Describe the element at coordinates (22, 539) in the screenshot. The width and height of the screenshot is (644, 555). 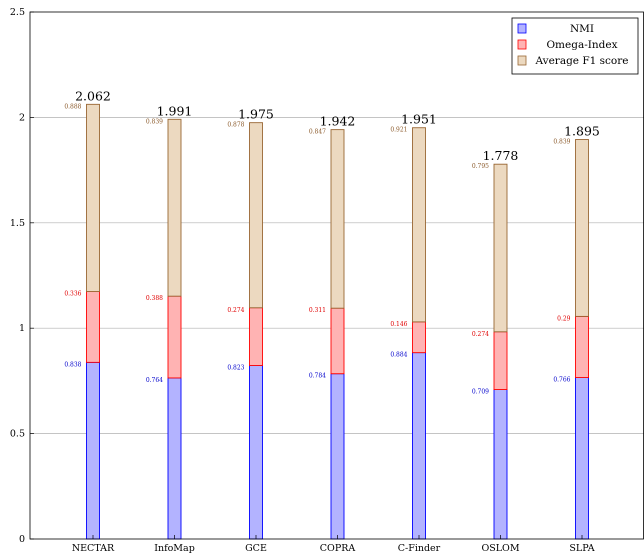
I see `y-tick-label: 0` at that location.